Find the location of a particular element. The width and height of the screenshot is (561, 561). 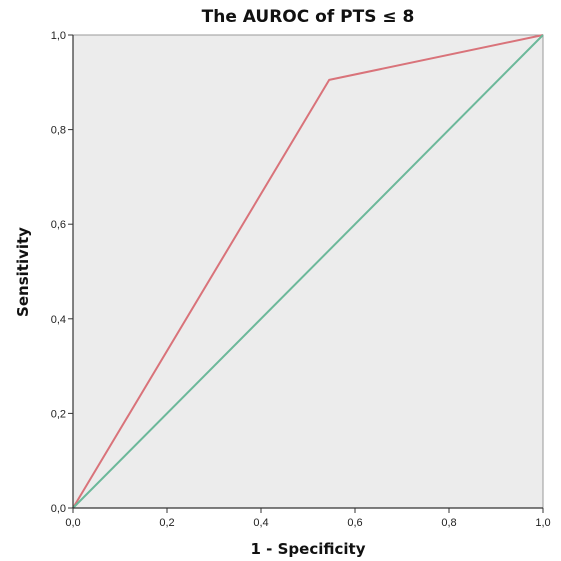

x-tick-label: 0,4 is located at coordinates (260, 523).